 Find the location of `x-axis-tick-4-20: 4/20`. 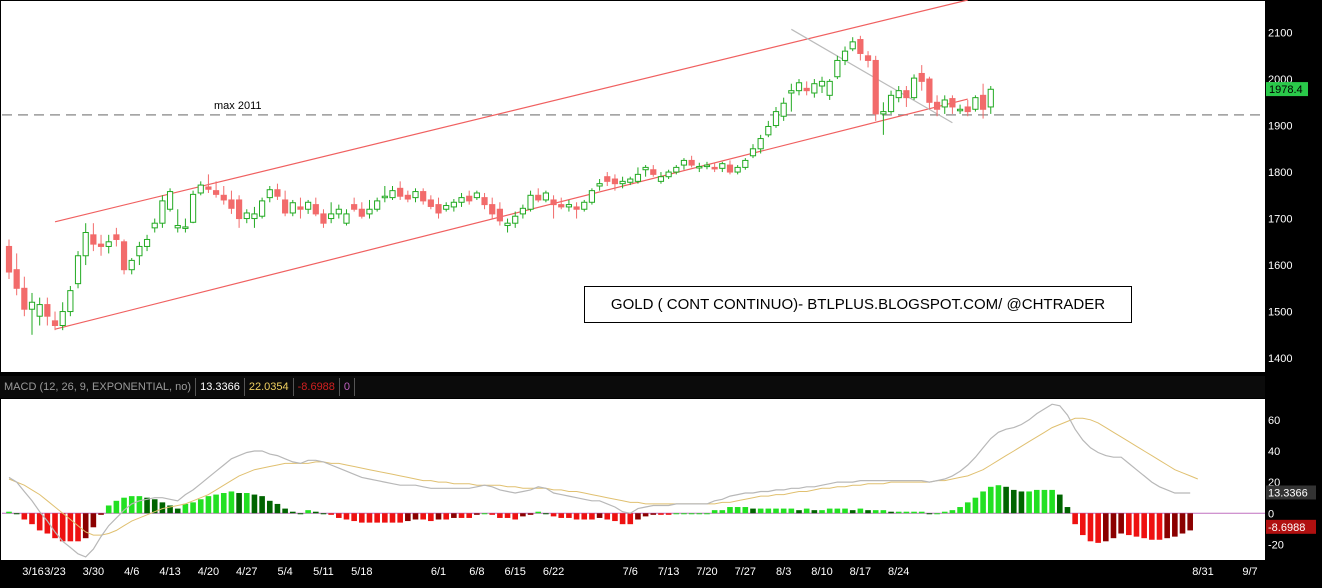

x-axis-tick-4-20: 4/20 is located at coordinates (208, 572).